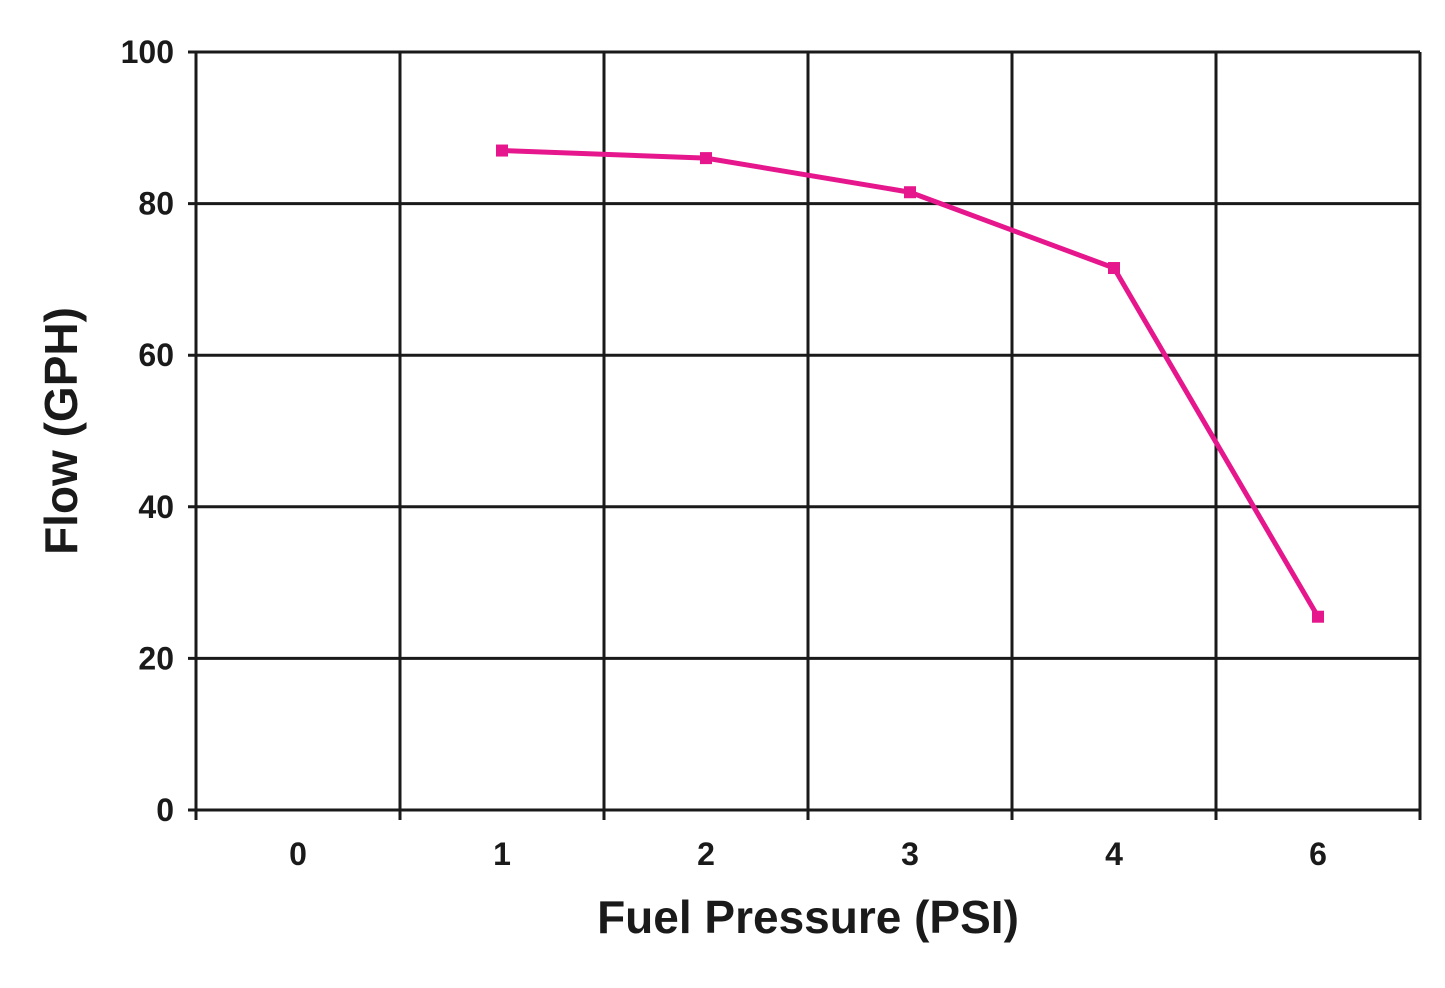  What do you see at coordinates (165, 810) in the screenshot?
I see `y-tick-label: 0` at bounding box center [165, 810].